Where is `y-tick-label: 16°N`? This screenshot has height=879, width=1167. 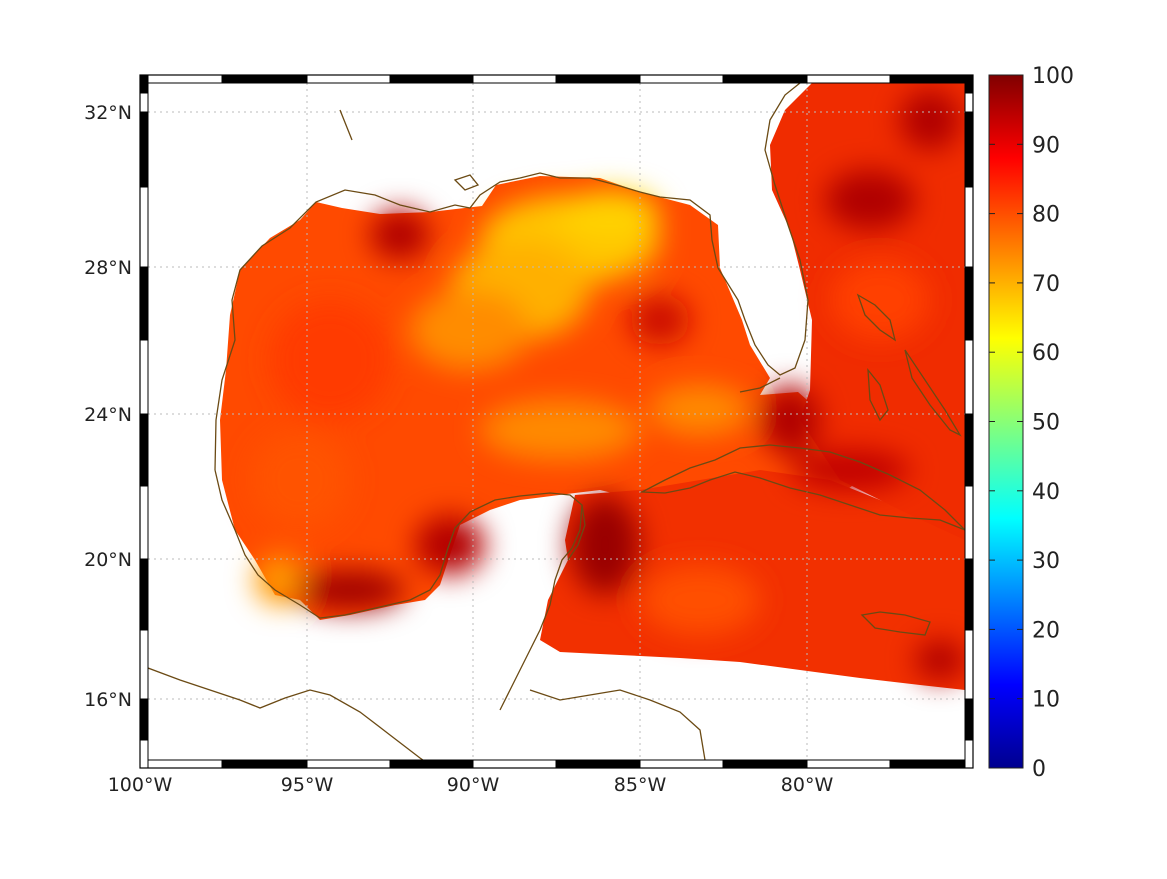 y-tick-label: 16°N is located at coordinates (108, 700).